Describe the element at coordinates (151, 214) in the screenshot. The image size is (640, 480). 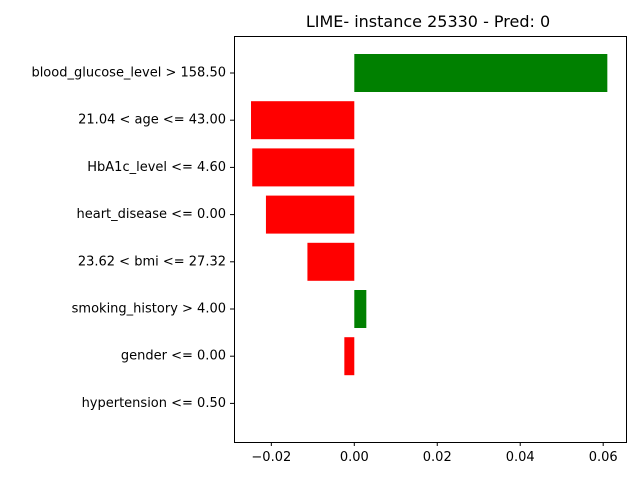
I see `y-tick-label: heart_disease <= 0.00` at that location.